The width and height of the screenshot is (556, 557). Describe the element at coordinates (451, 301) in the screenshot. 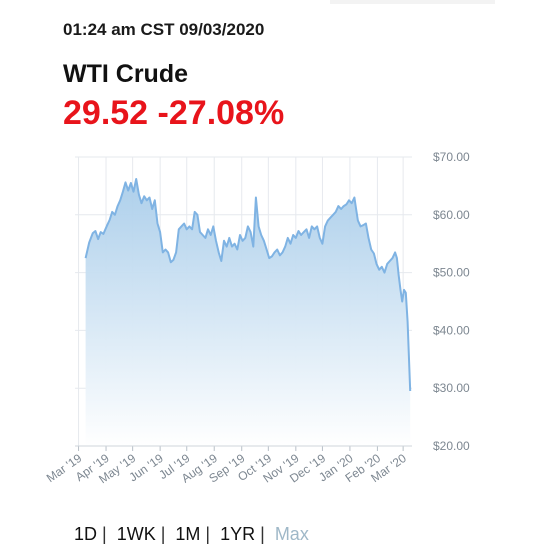

I see `y-axis: $70.00 $60.00 $50.00 $40.00 $30.00 $20.00` at that location.